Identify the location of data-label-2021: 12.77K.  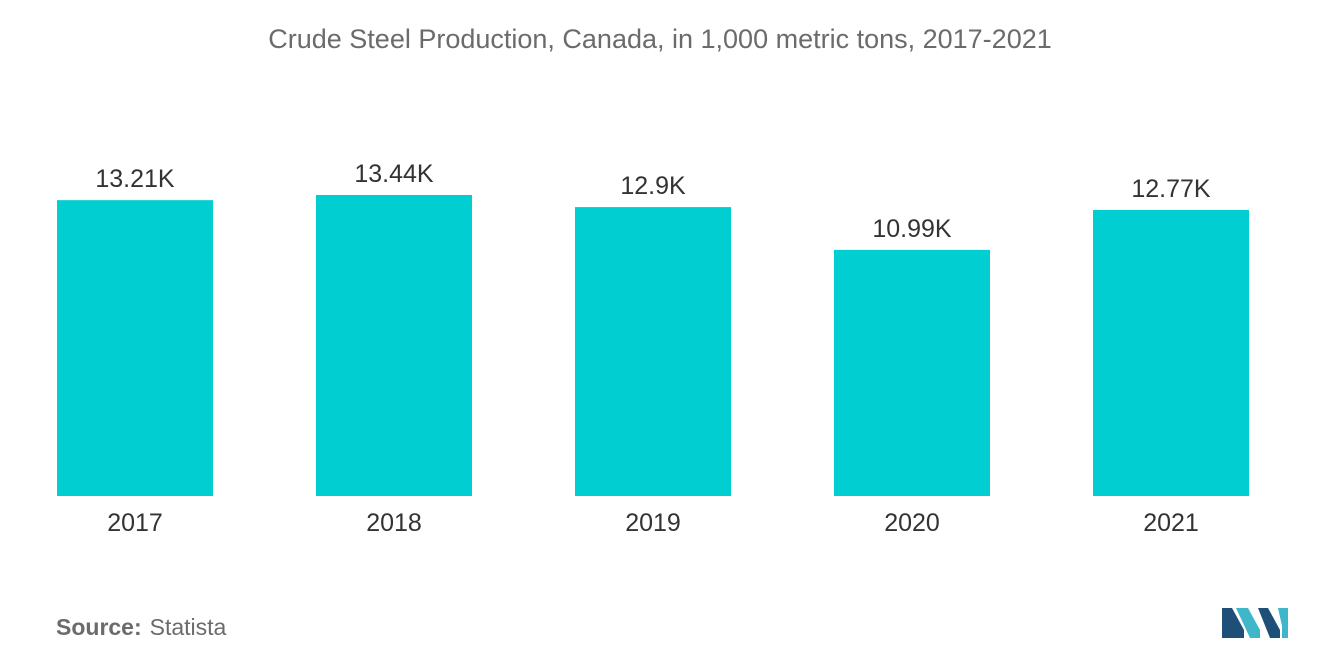
(1171, 189).